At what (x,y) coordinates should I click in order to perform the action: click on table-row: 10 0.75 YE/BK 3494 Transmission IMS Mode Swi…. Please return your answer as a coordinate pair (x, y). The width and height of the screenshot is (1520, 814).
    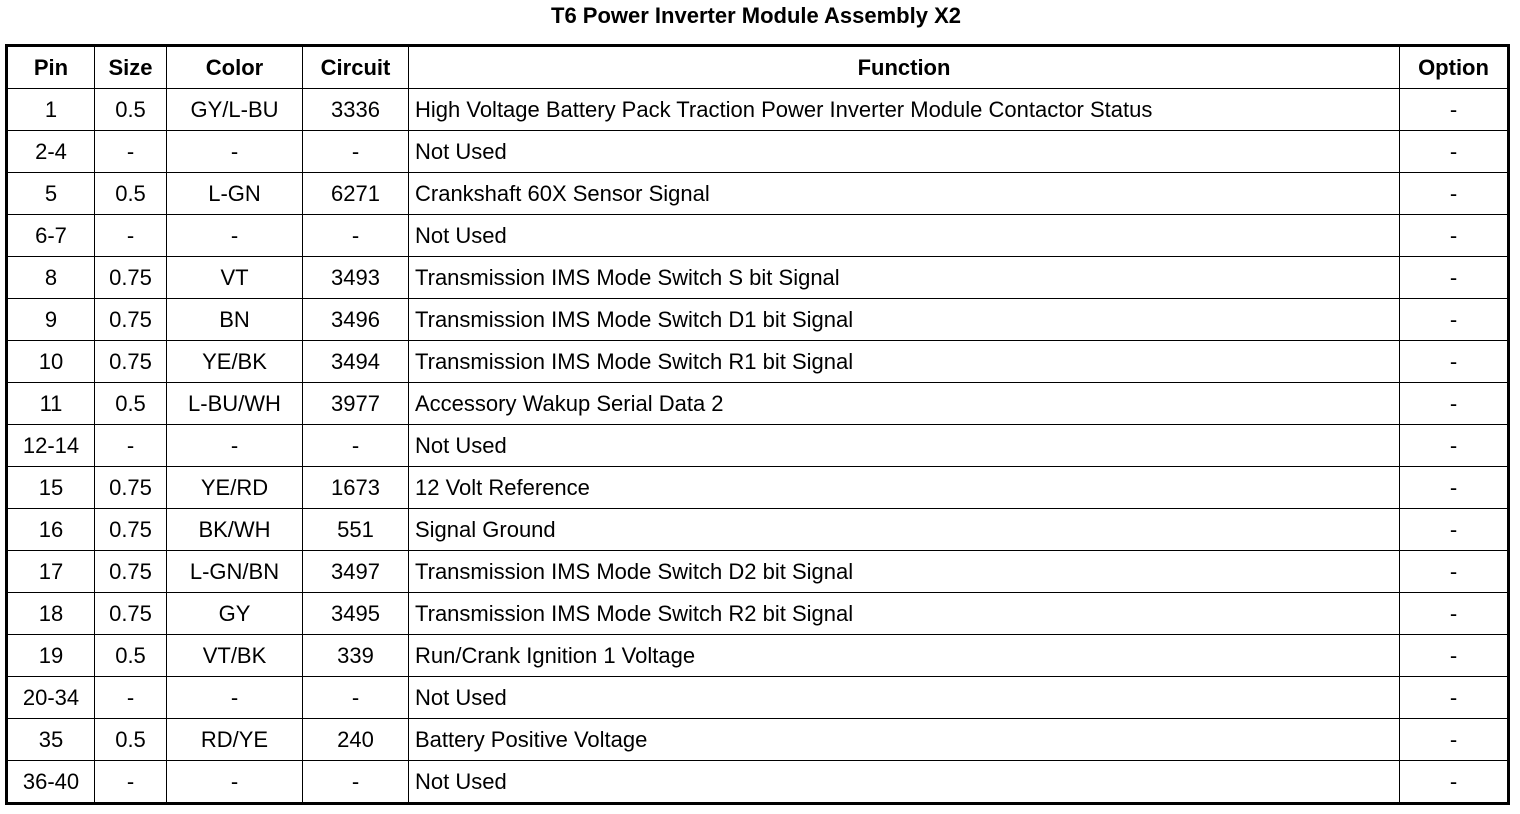
    Looking at the image, I should click on (757, 361).